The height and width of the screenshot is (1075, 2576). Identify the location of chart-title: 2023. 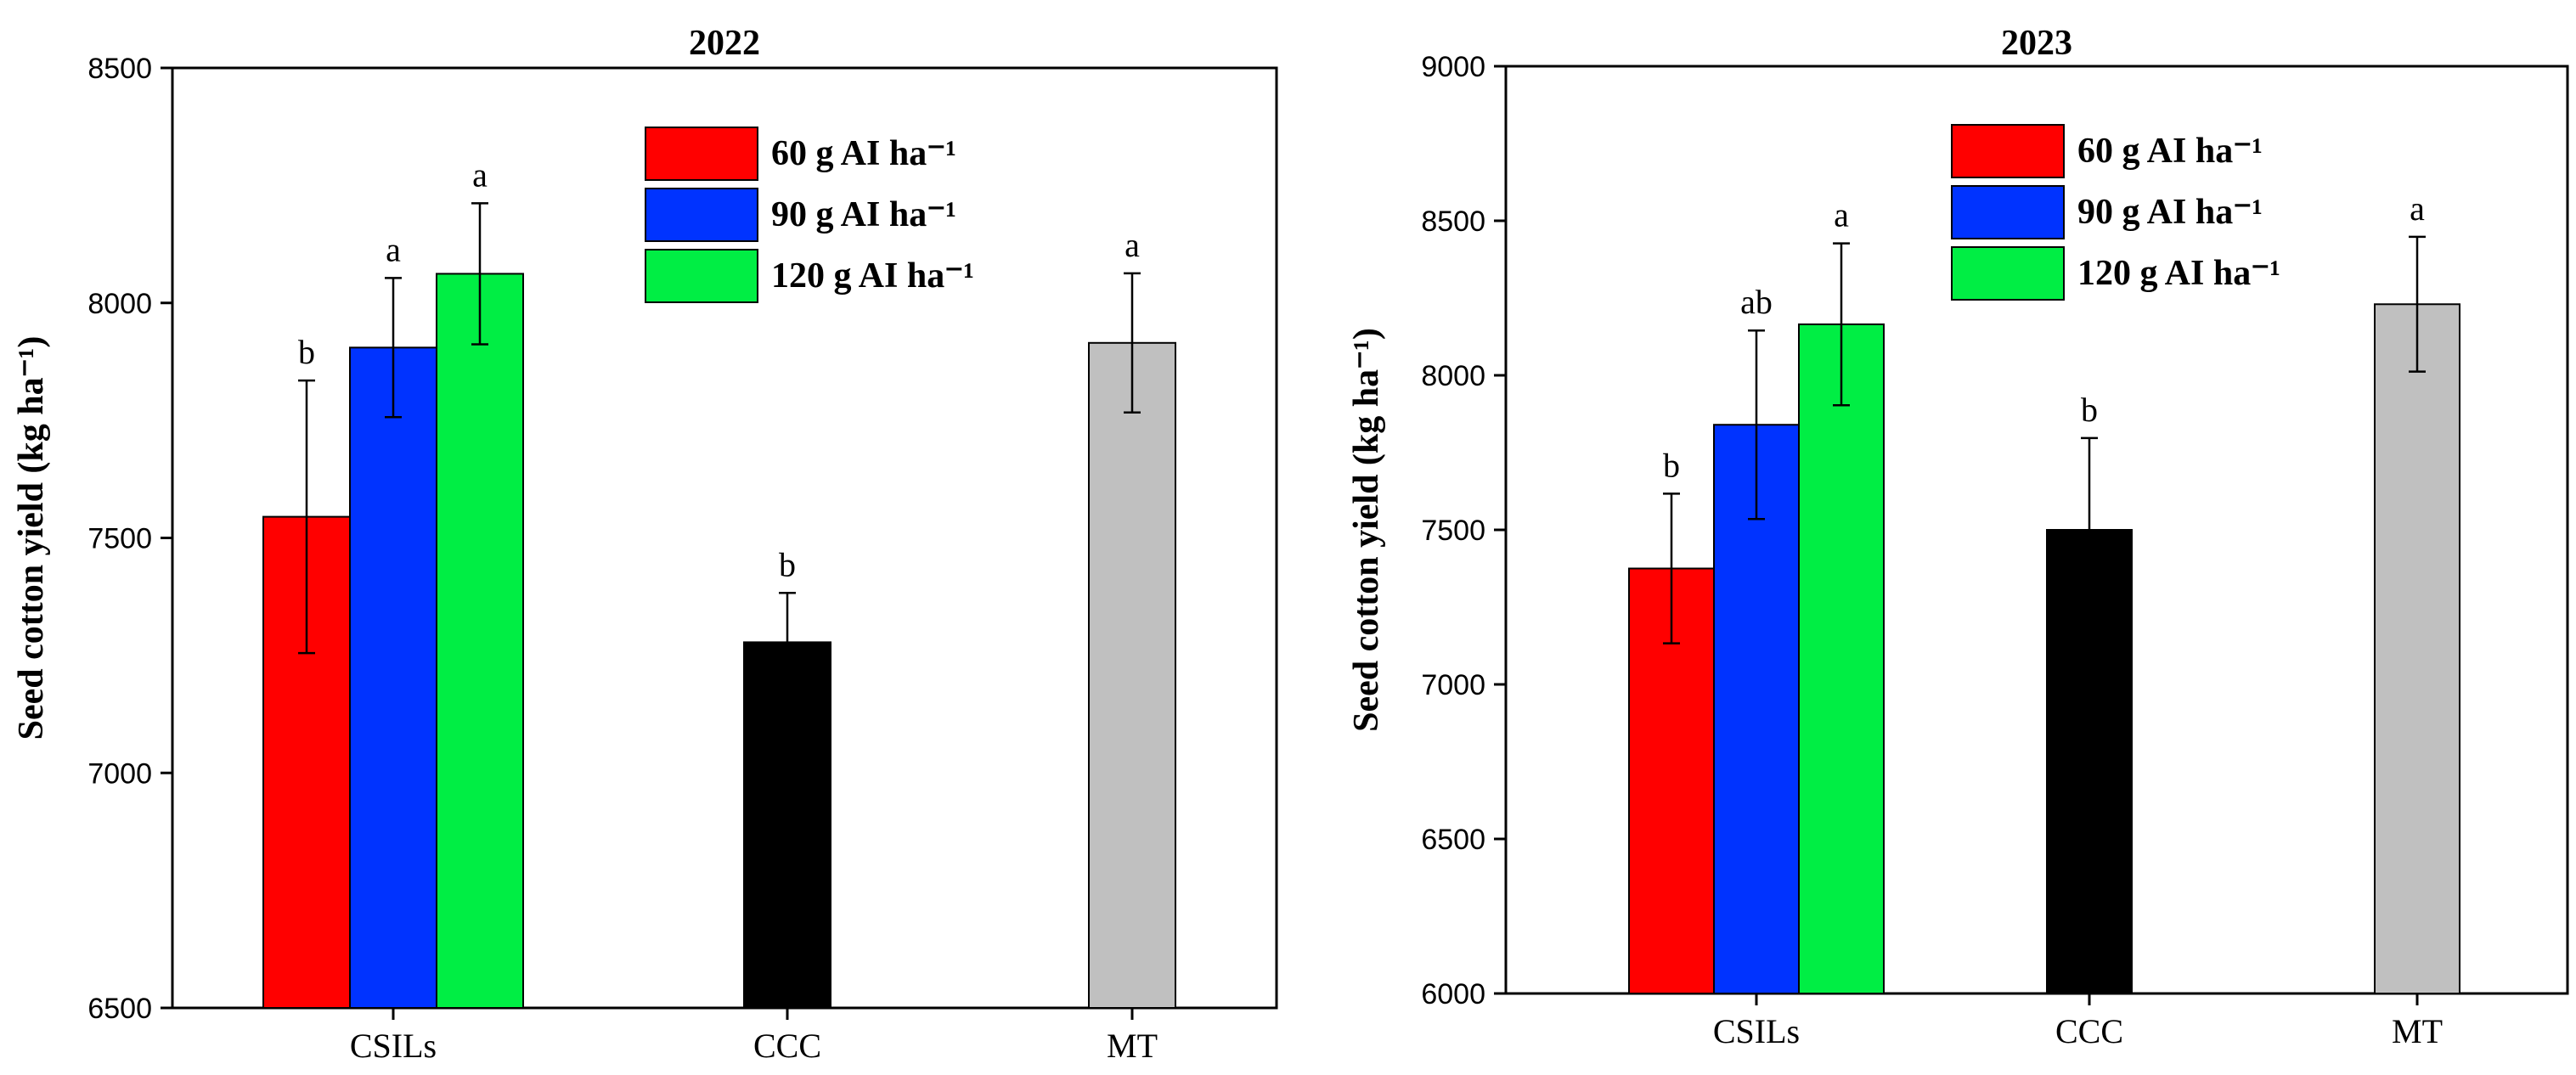
(2036, 43).